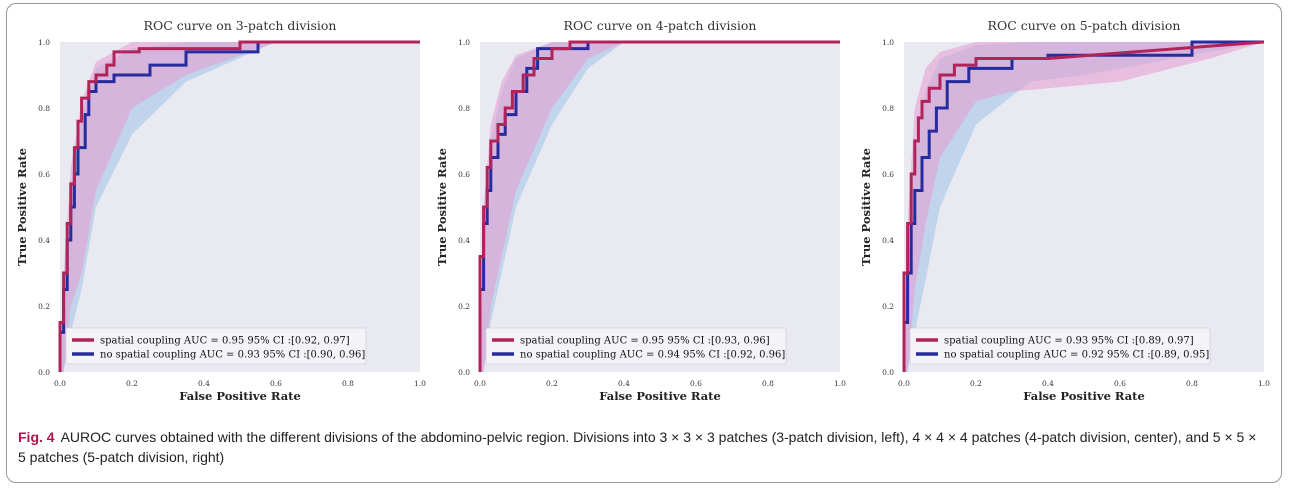 The height and width of the screenshot is (489, 1290). What do you see at coordinates (36, 437) in the screenshot?
I see `figure-label: Fig. 4` at bounding box center [36, 437].